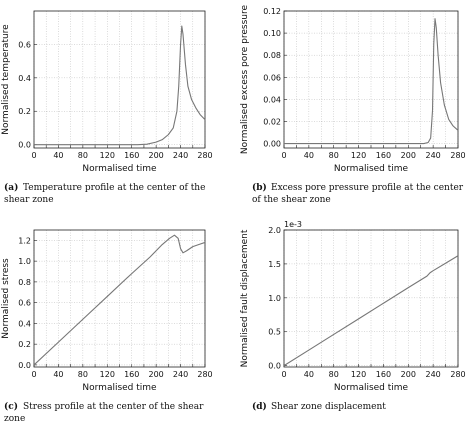 The width and height of the screenshot is (474, 427). What do you see at coordinates (272, 77) in the screenshot?
I see `y-tick-label: 0.06` at bounding box center [272, 77].